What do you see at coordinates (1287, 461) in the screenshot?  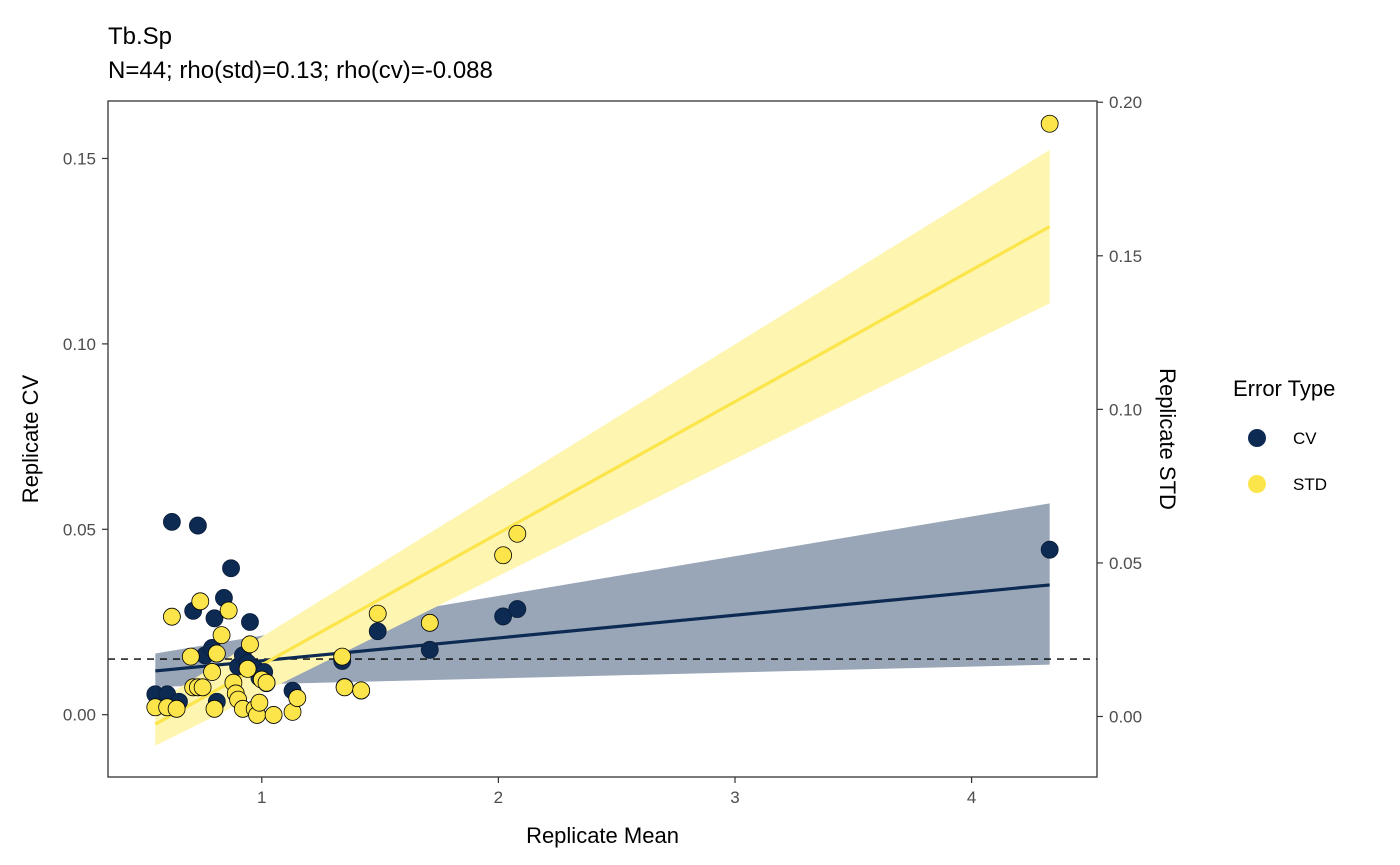 I see `legend-entries: CV STD` at bounding box center [1287, 461].